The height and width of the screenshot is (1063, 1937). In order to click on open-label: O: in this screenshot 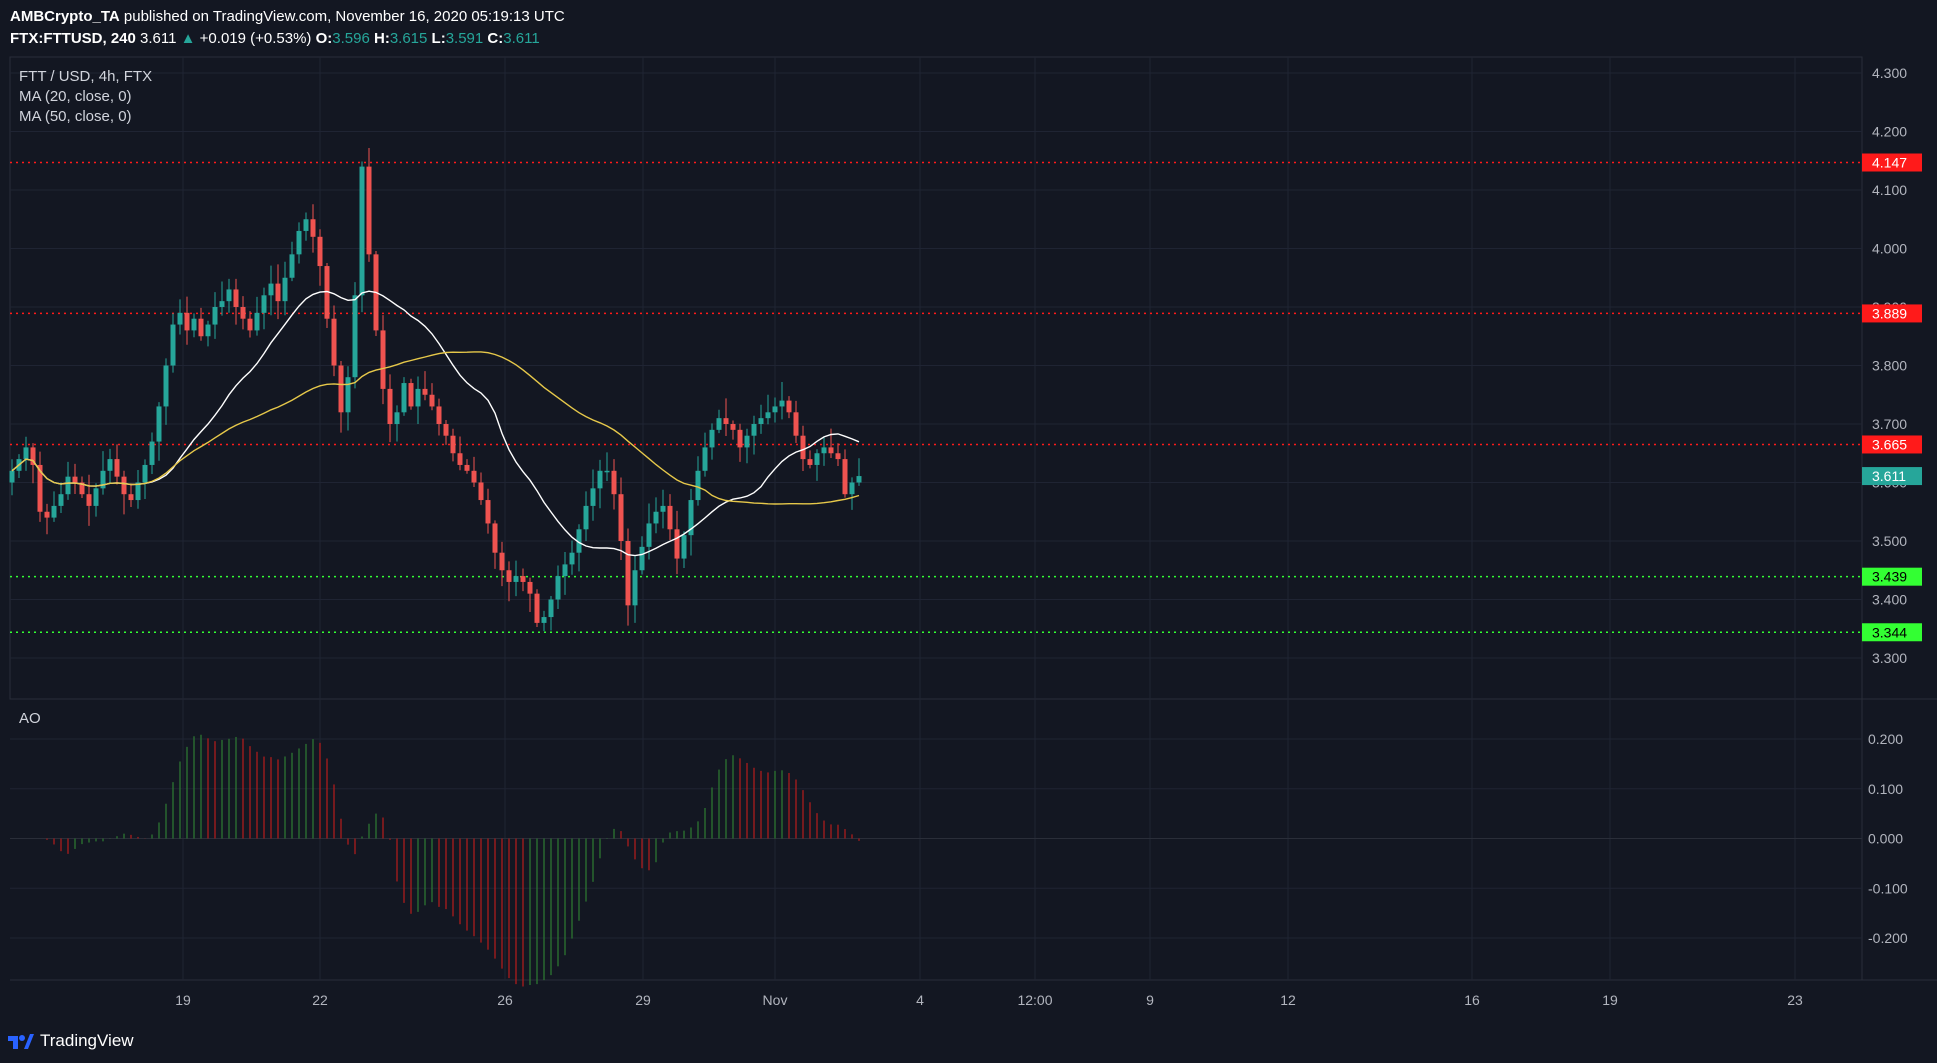, I will do `click(324, 38)`.